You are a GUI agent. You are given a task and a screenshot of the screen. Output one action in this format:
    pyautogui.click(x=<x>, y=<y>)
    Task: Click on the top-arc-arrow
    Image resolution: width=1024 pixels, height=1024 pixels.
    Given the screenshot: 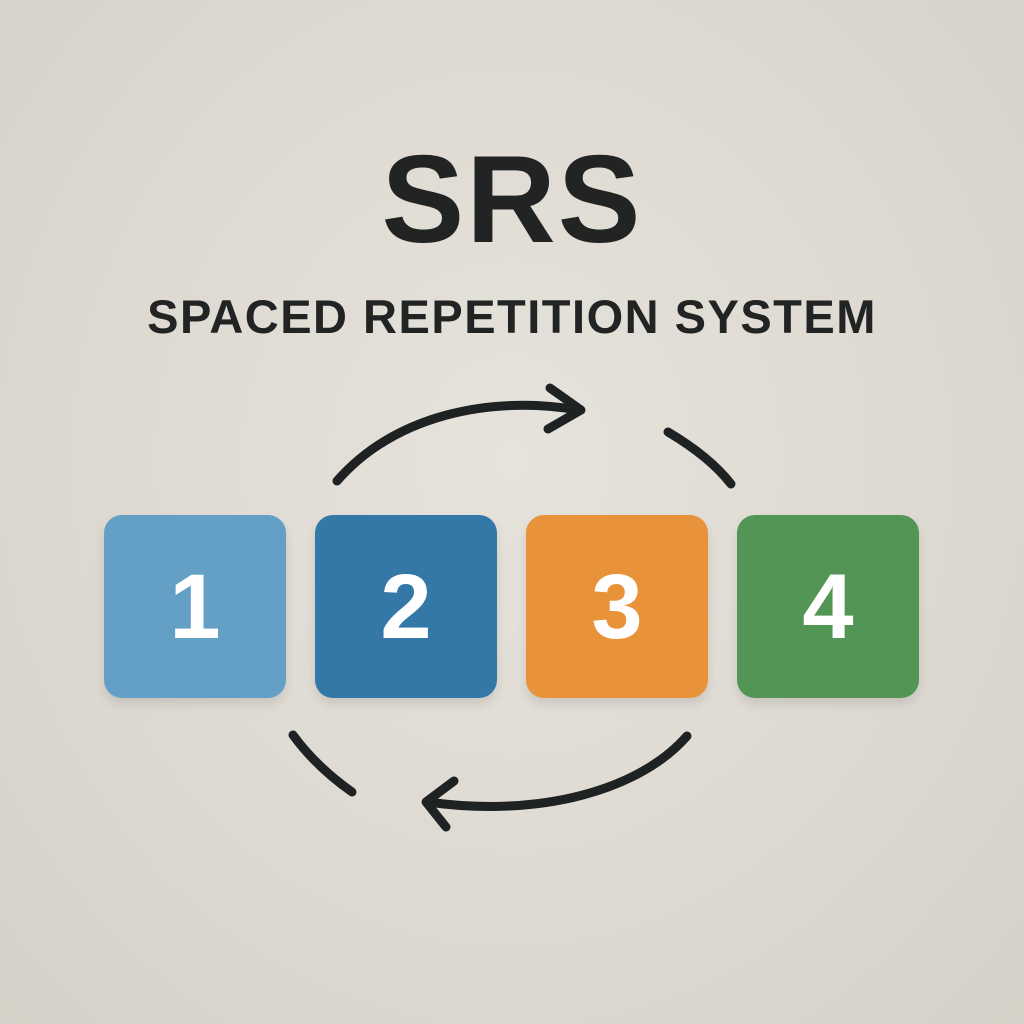 What is the action you would take?
    pyautogui.click(x=457, y=443)
    